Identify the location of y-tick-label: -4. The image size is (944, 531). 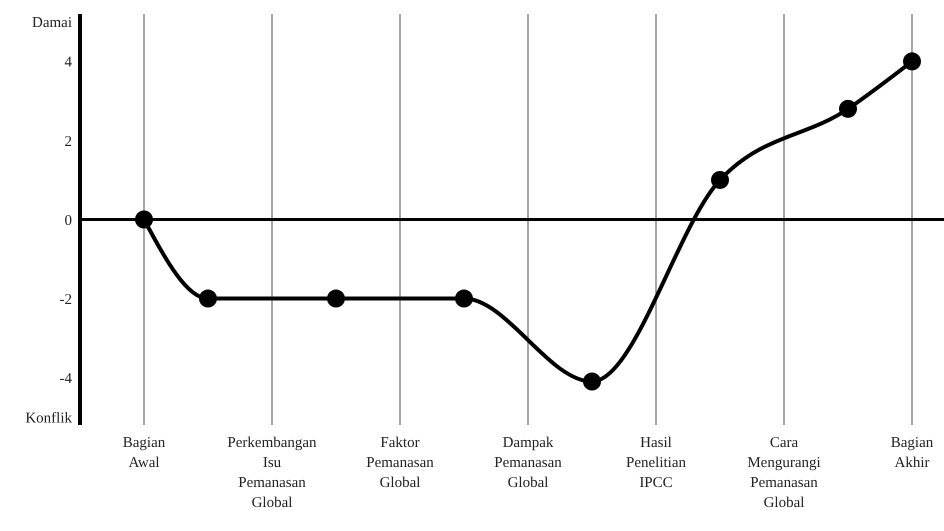
(66, 378).